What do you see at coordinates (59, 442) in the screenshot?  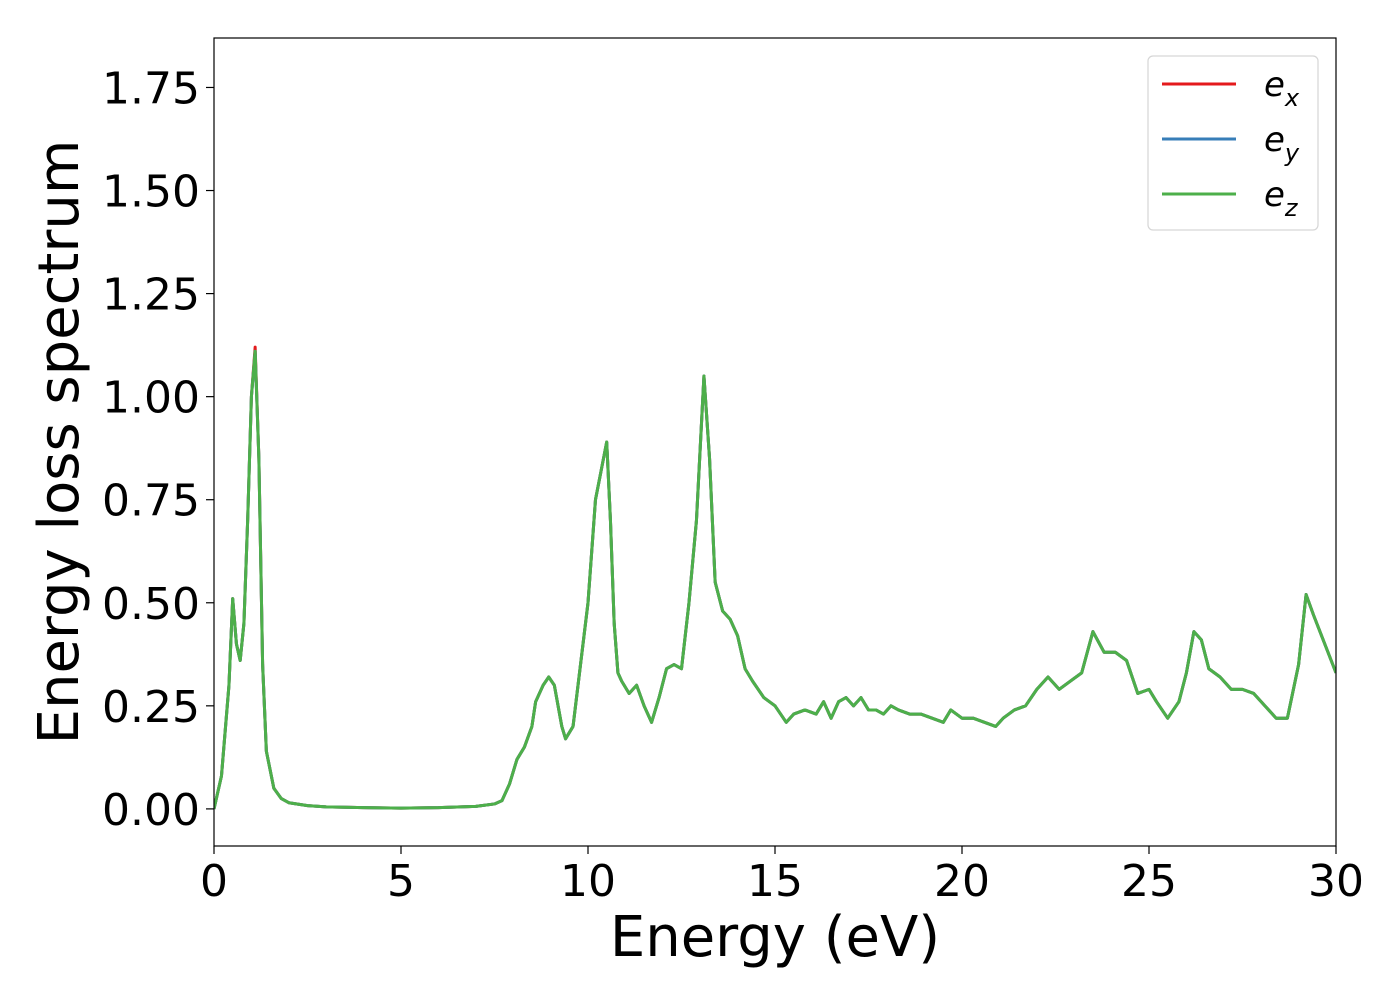 I see `y-axis-title: Energy loss spectrum` at bounding box center [59, 442].